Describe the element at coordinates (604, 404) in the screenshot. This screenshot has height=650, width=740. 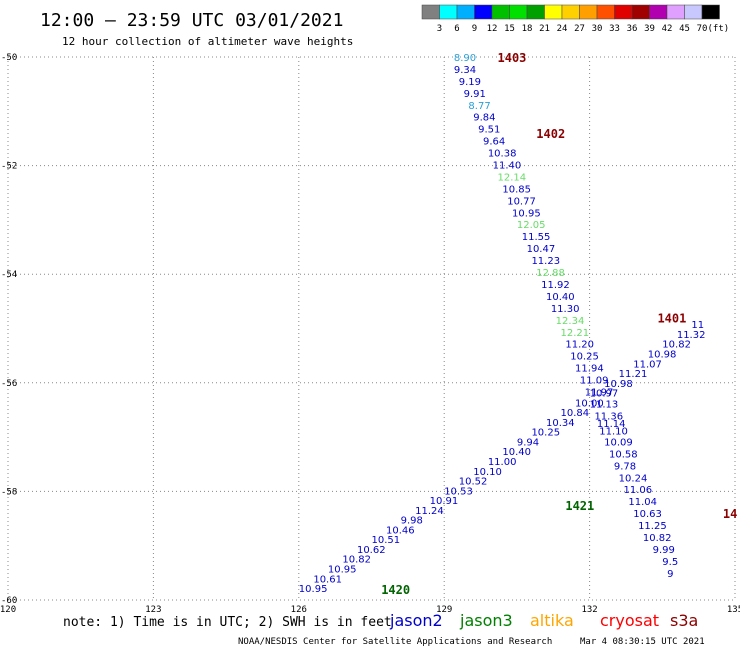
I see `data-point-label: 11.13` at that location.